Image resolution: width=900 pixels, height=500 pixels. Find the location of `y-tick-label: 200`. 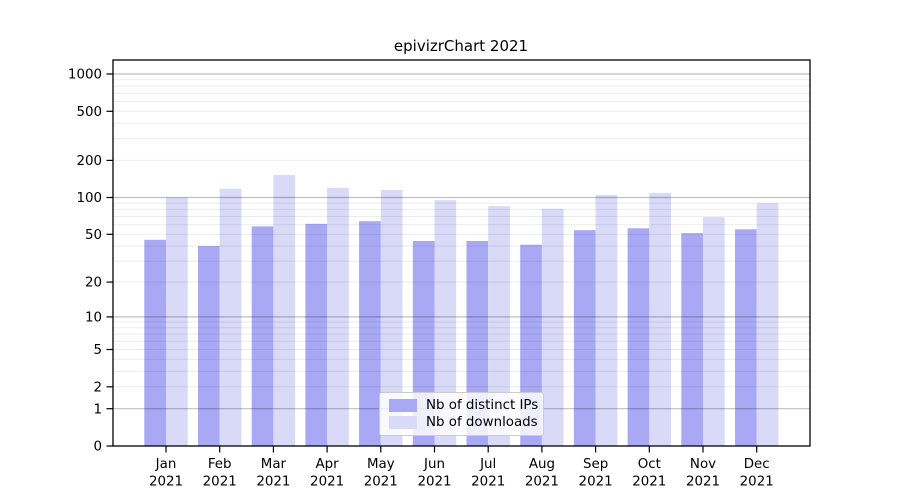

y-tick-label: 200 is located at coordinates (89, 161).